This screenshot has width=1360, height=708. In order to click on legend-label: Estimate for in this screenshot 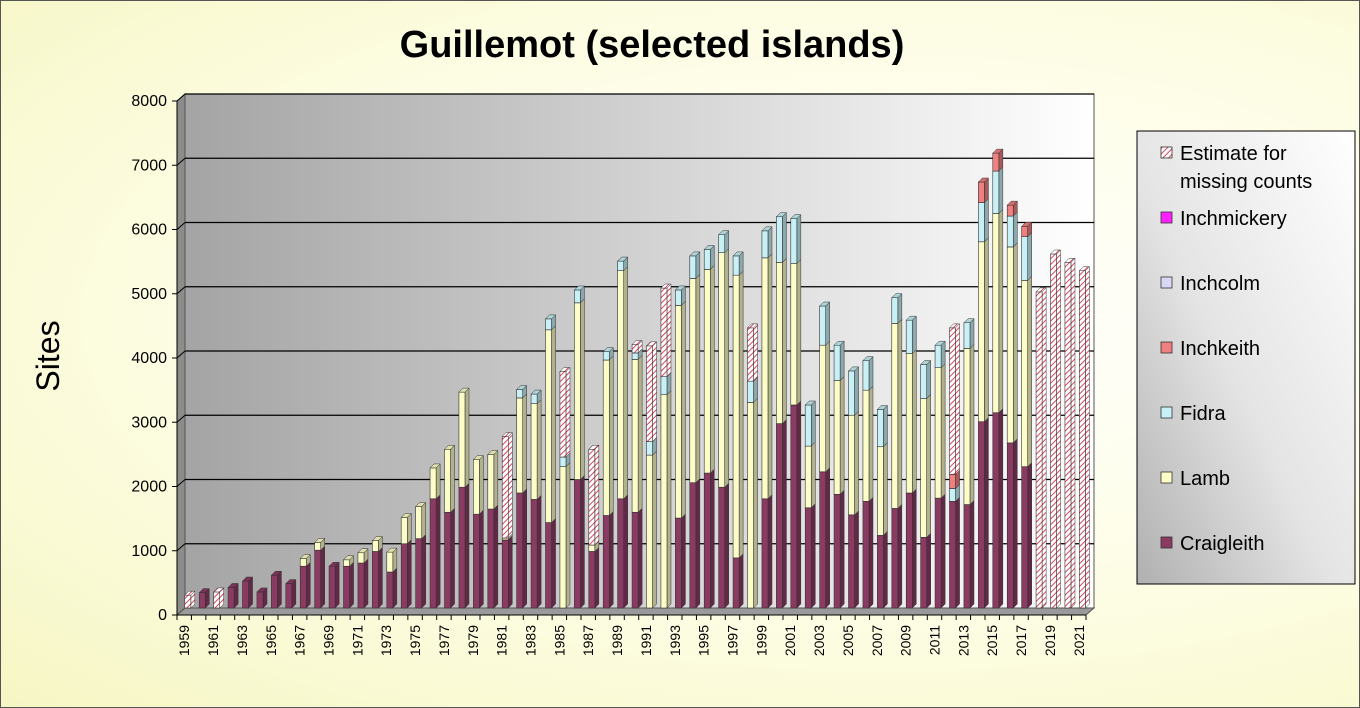, I will do `click(1233, 154)`.